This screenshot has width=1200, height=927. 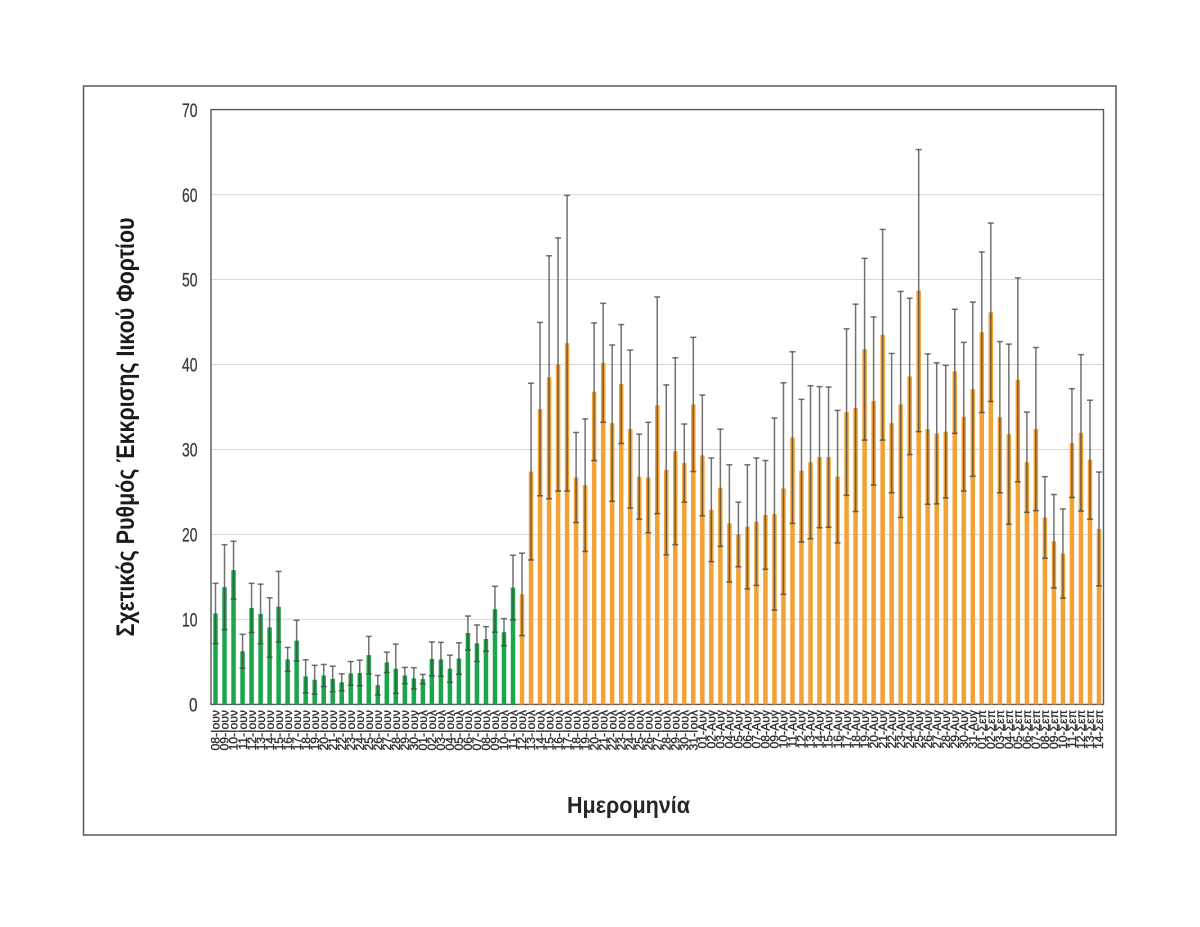 I want to click on svg-text: 23-Αυγ, so click(x=901, y=728).